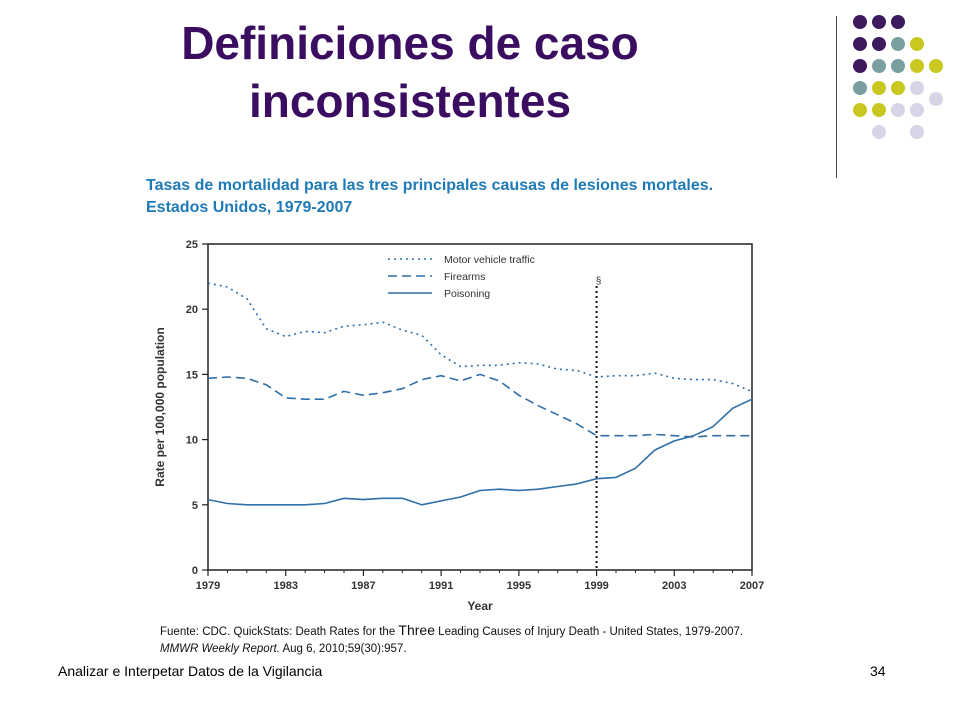  I want to click on legend-label: Poisoning, so click(467, 294).